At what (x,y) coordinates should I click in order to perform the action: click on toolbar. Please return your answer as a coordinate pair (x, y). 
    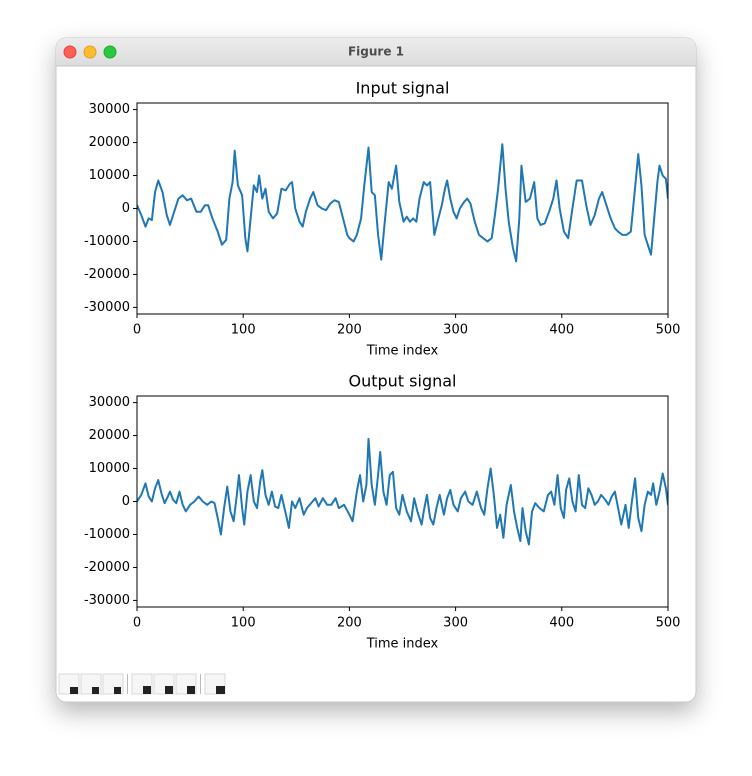
    Looking at the image, I should click on (142, 684).